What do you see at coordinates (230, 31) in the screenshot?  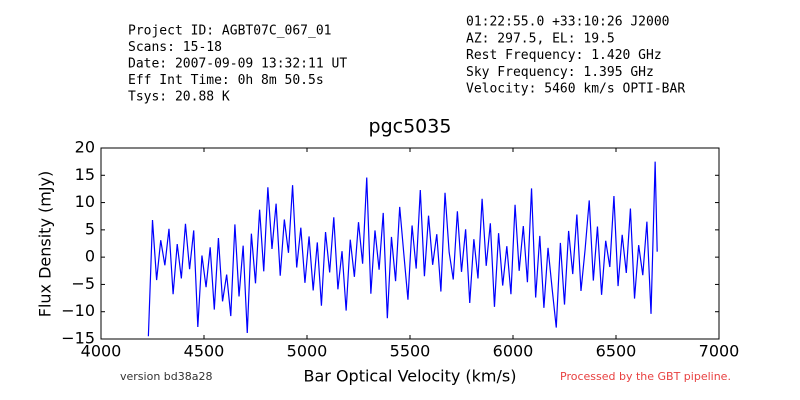 I see `header-left-line: Project ID: AGBT07C_067_01` at bounding box center [230, 31].